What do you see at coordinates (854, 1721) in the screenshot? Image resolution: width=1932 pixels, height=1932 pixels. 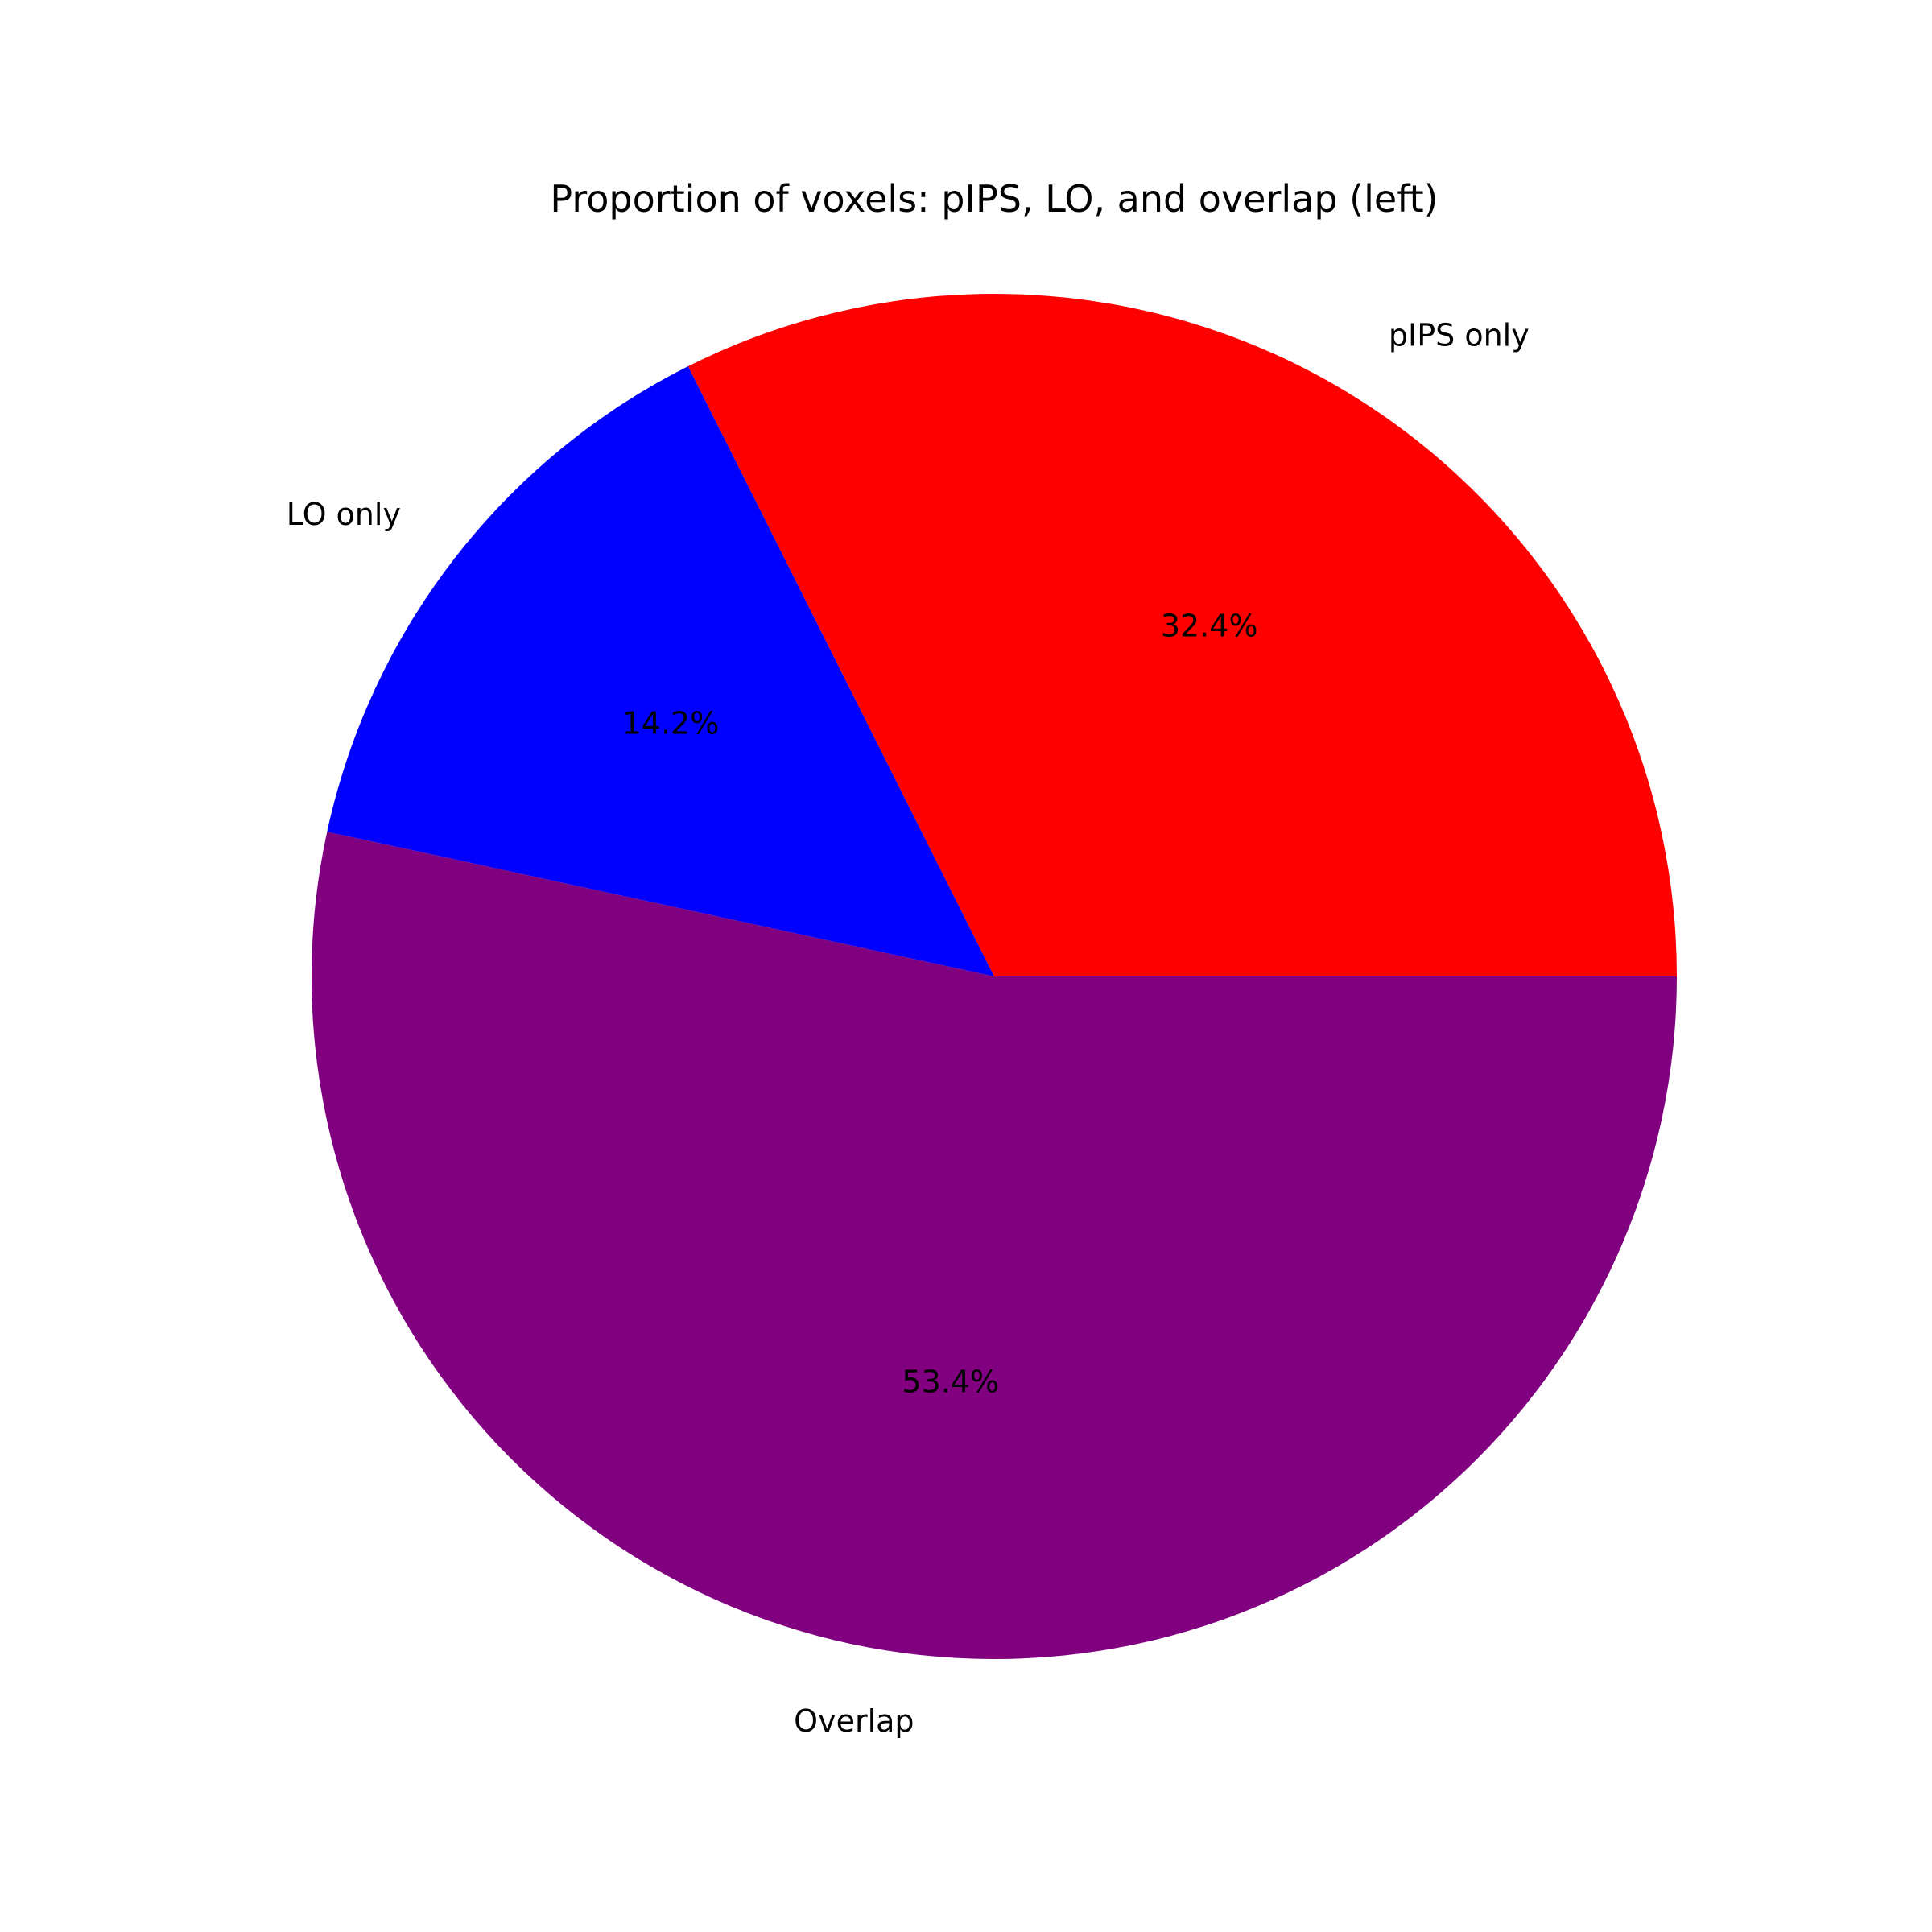 I see `slice-label-overlap: Overlap` at bounding box center [854, 1721].